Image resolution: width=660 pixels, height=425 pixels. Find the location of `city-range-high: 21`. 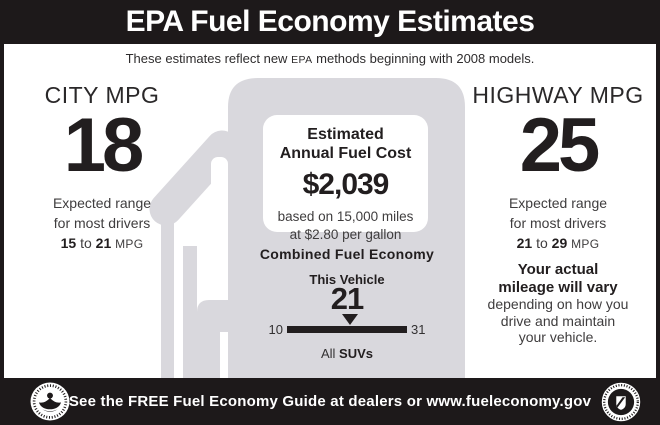

city-range-high: 21 is located at coordinates (103, 242).